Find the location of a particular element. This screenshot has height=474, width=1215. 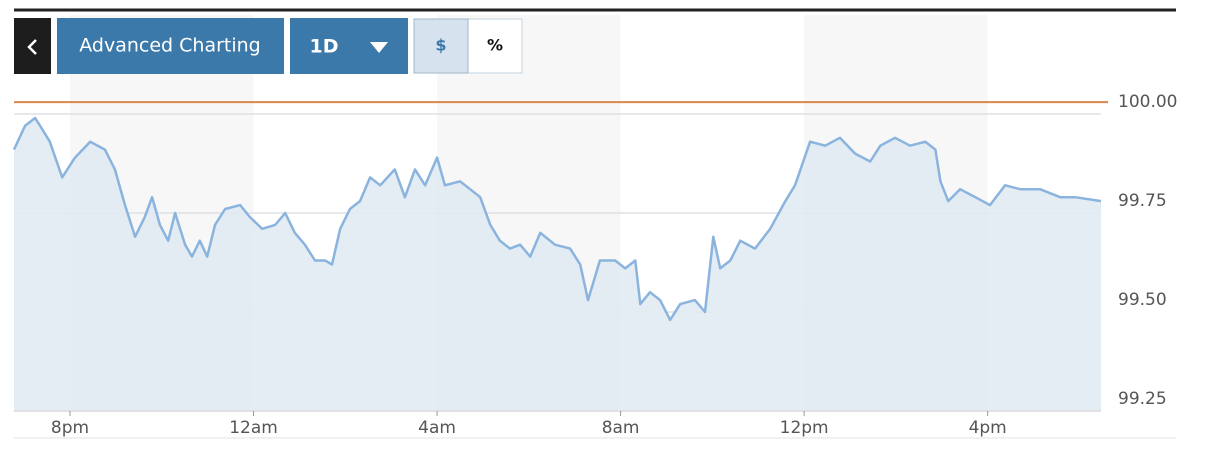

dollar-label: $ is located at coordinates (440, 45).